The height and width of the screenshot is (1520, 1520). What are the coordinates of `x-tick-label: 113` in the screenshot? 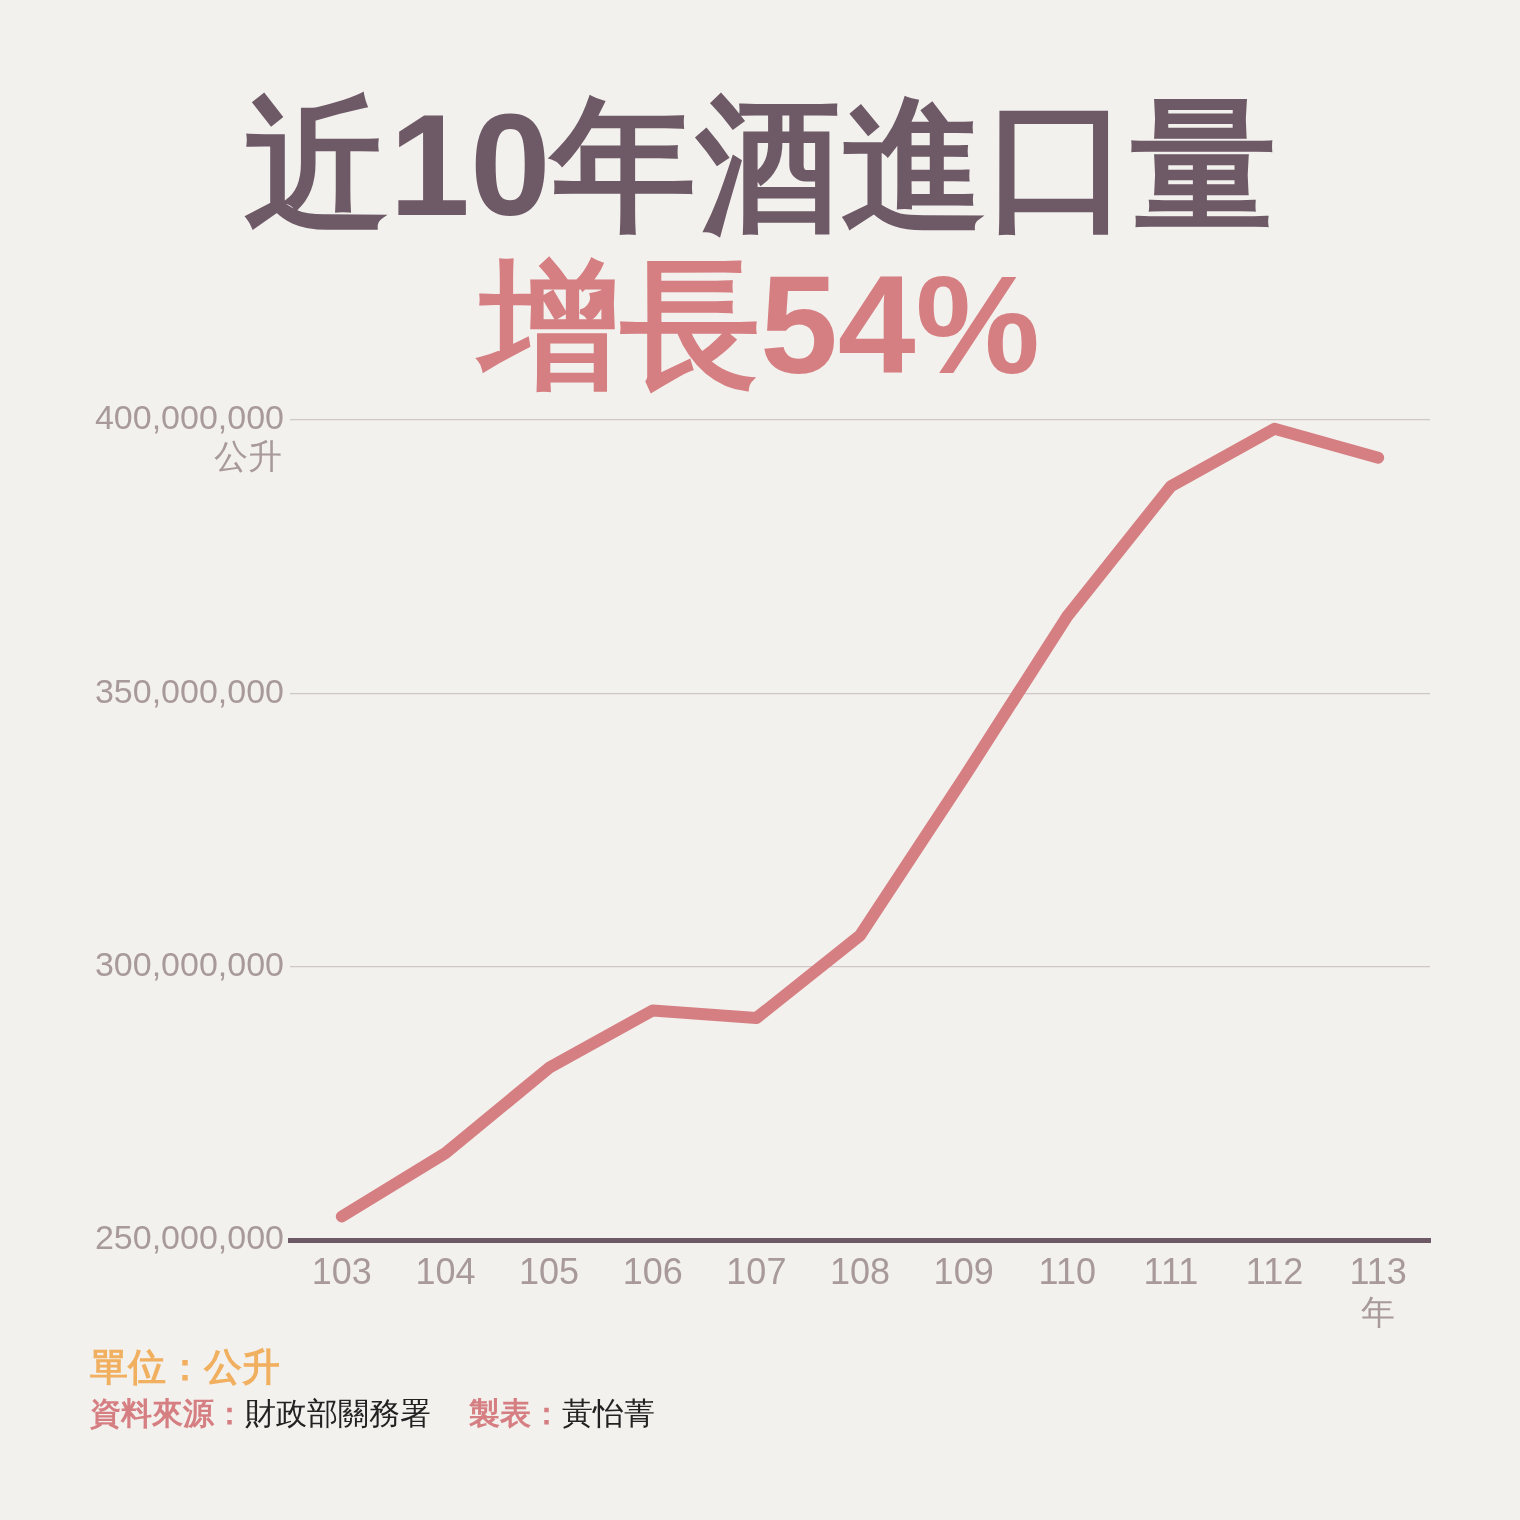 It's located at (1378, 1271).